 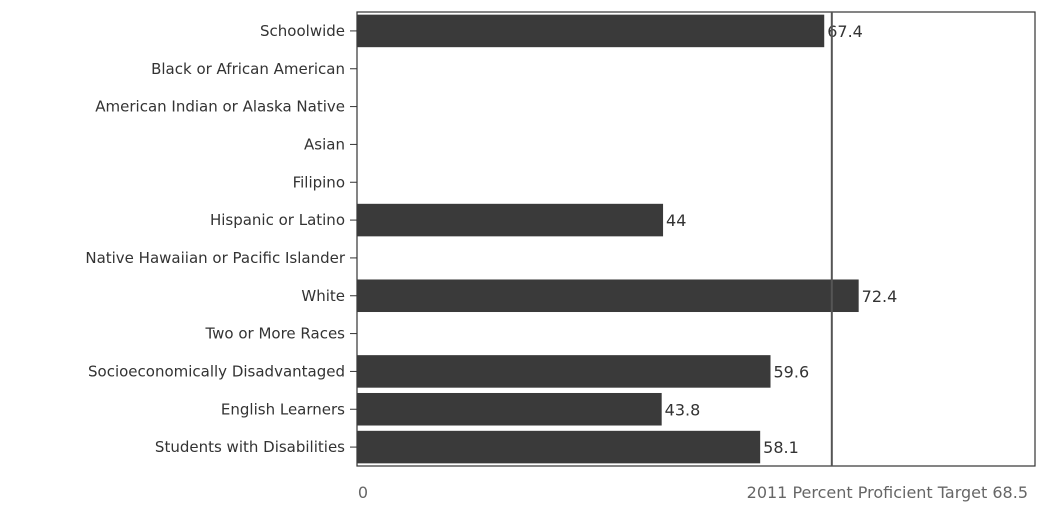 I want to click on value-label-students-with-disabilities: 58.1, so click(x=781, y=447).